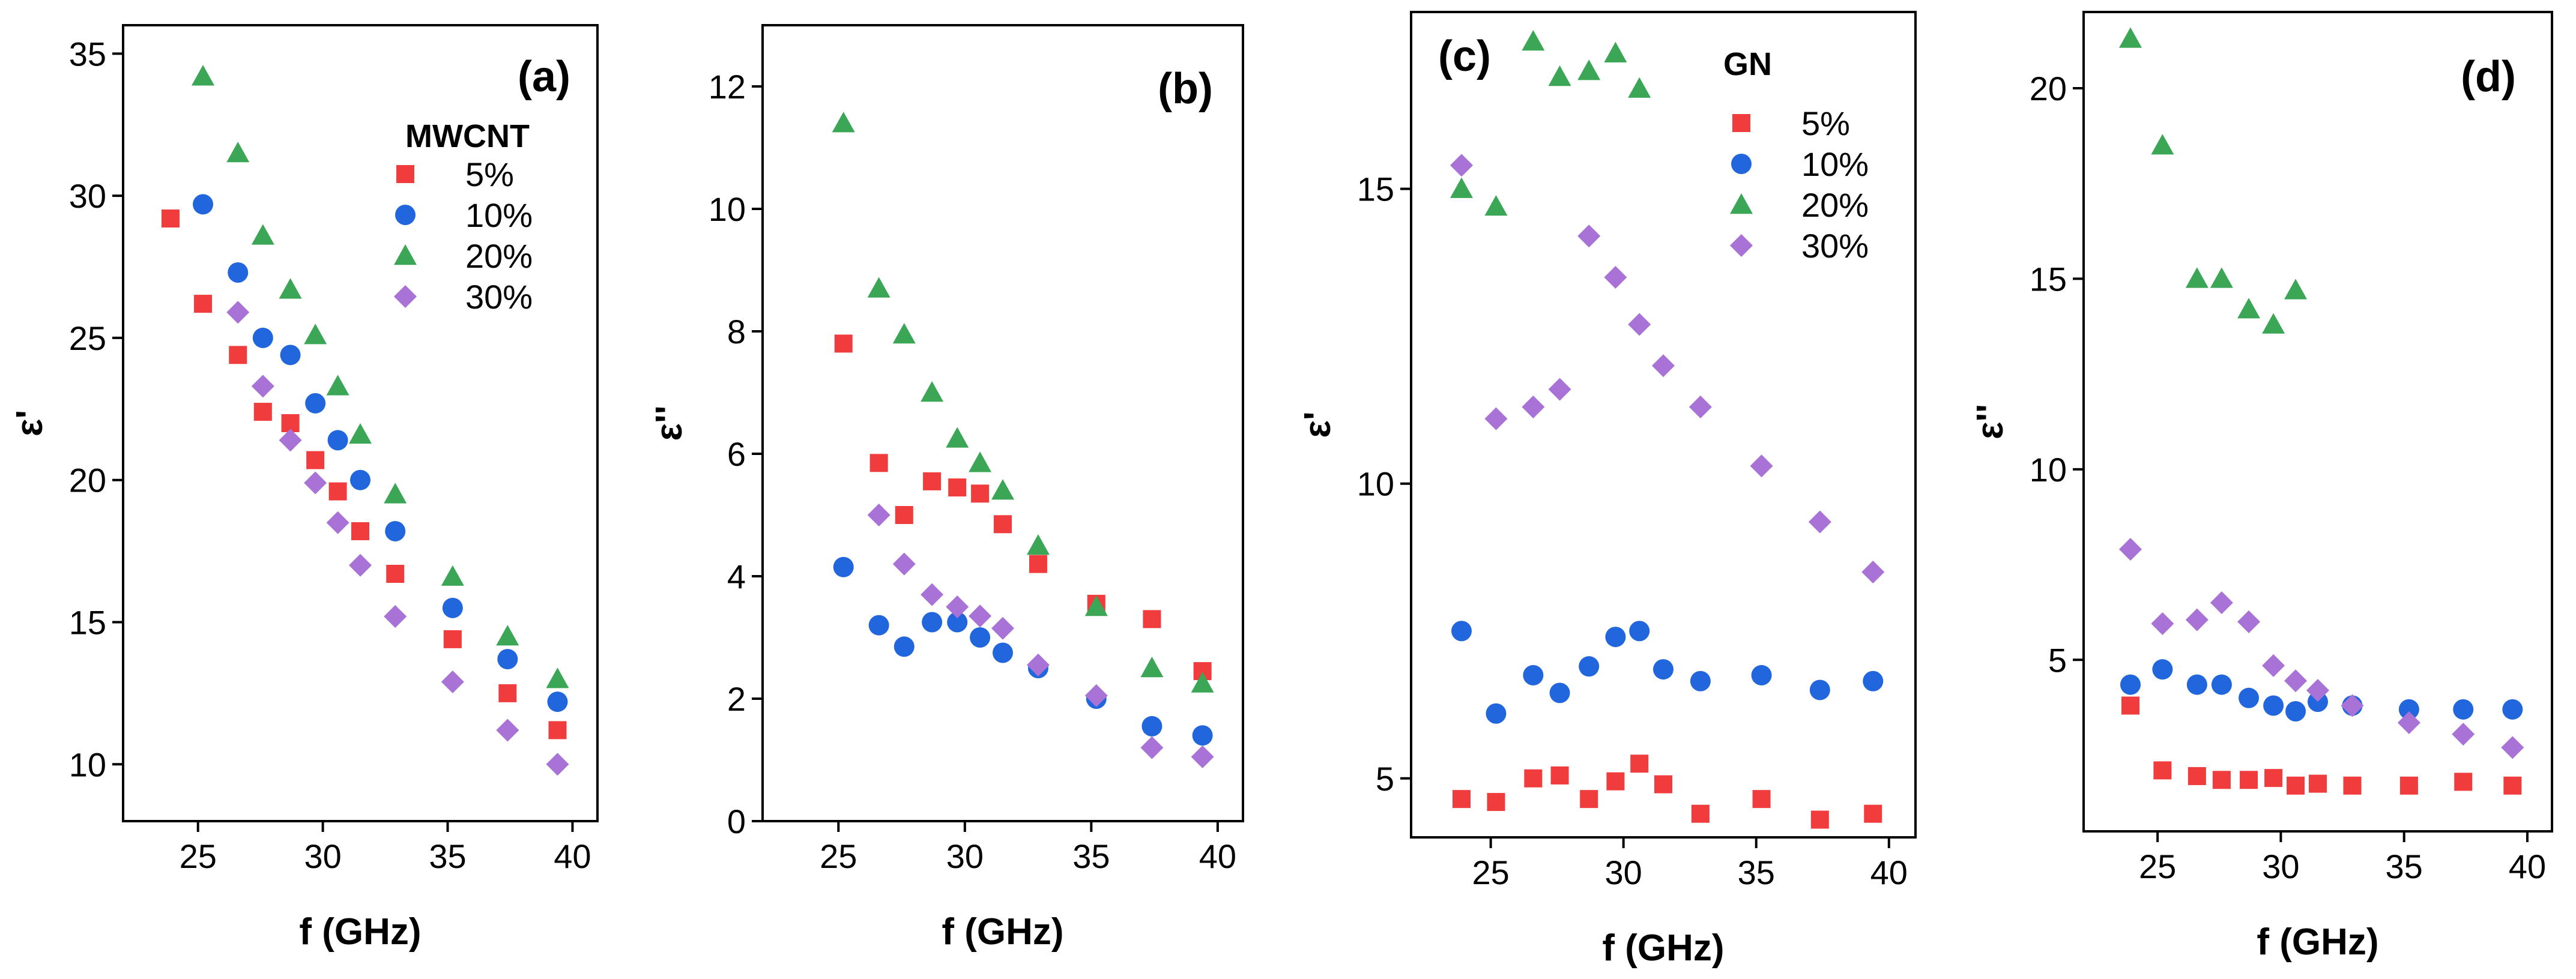  Describe the element at coordinates (1624, 872) in the screenshot. I see `x-tick-label: 30` at that location.